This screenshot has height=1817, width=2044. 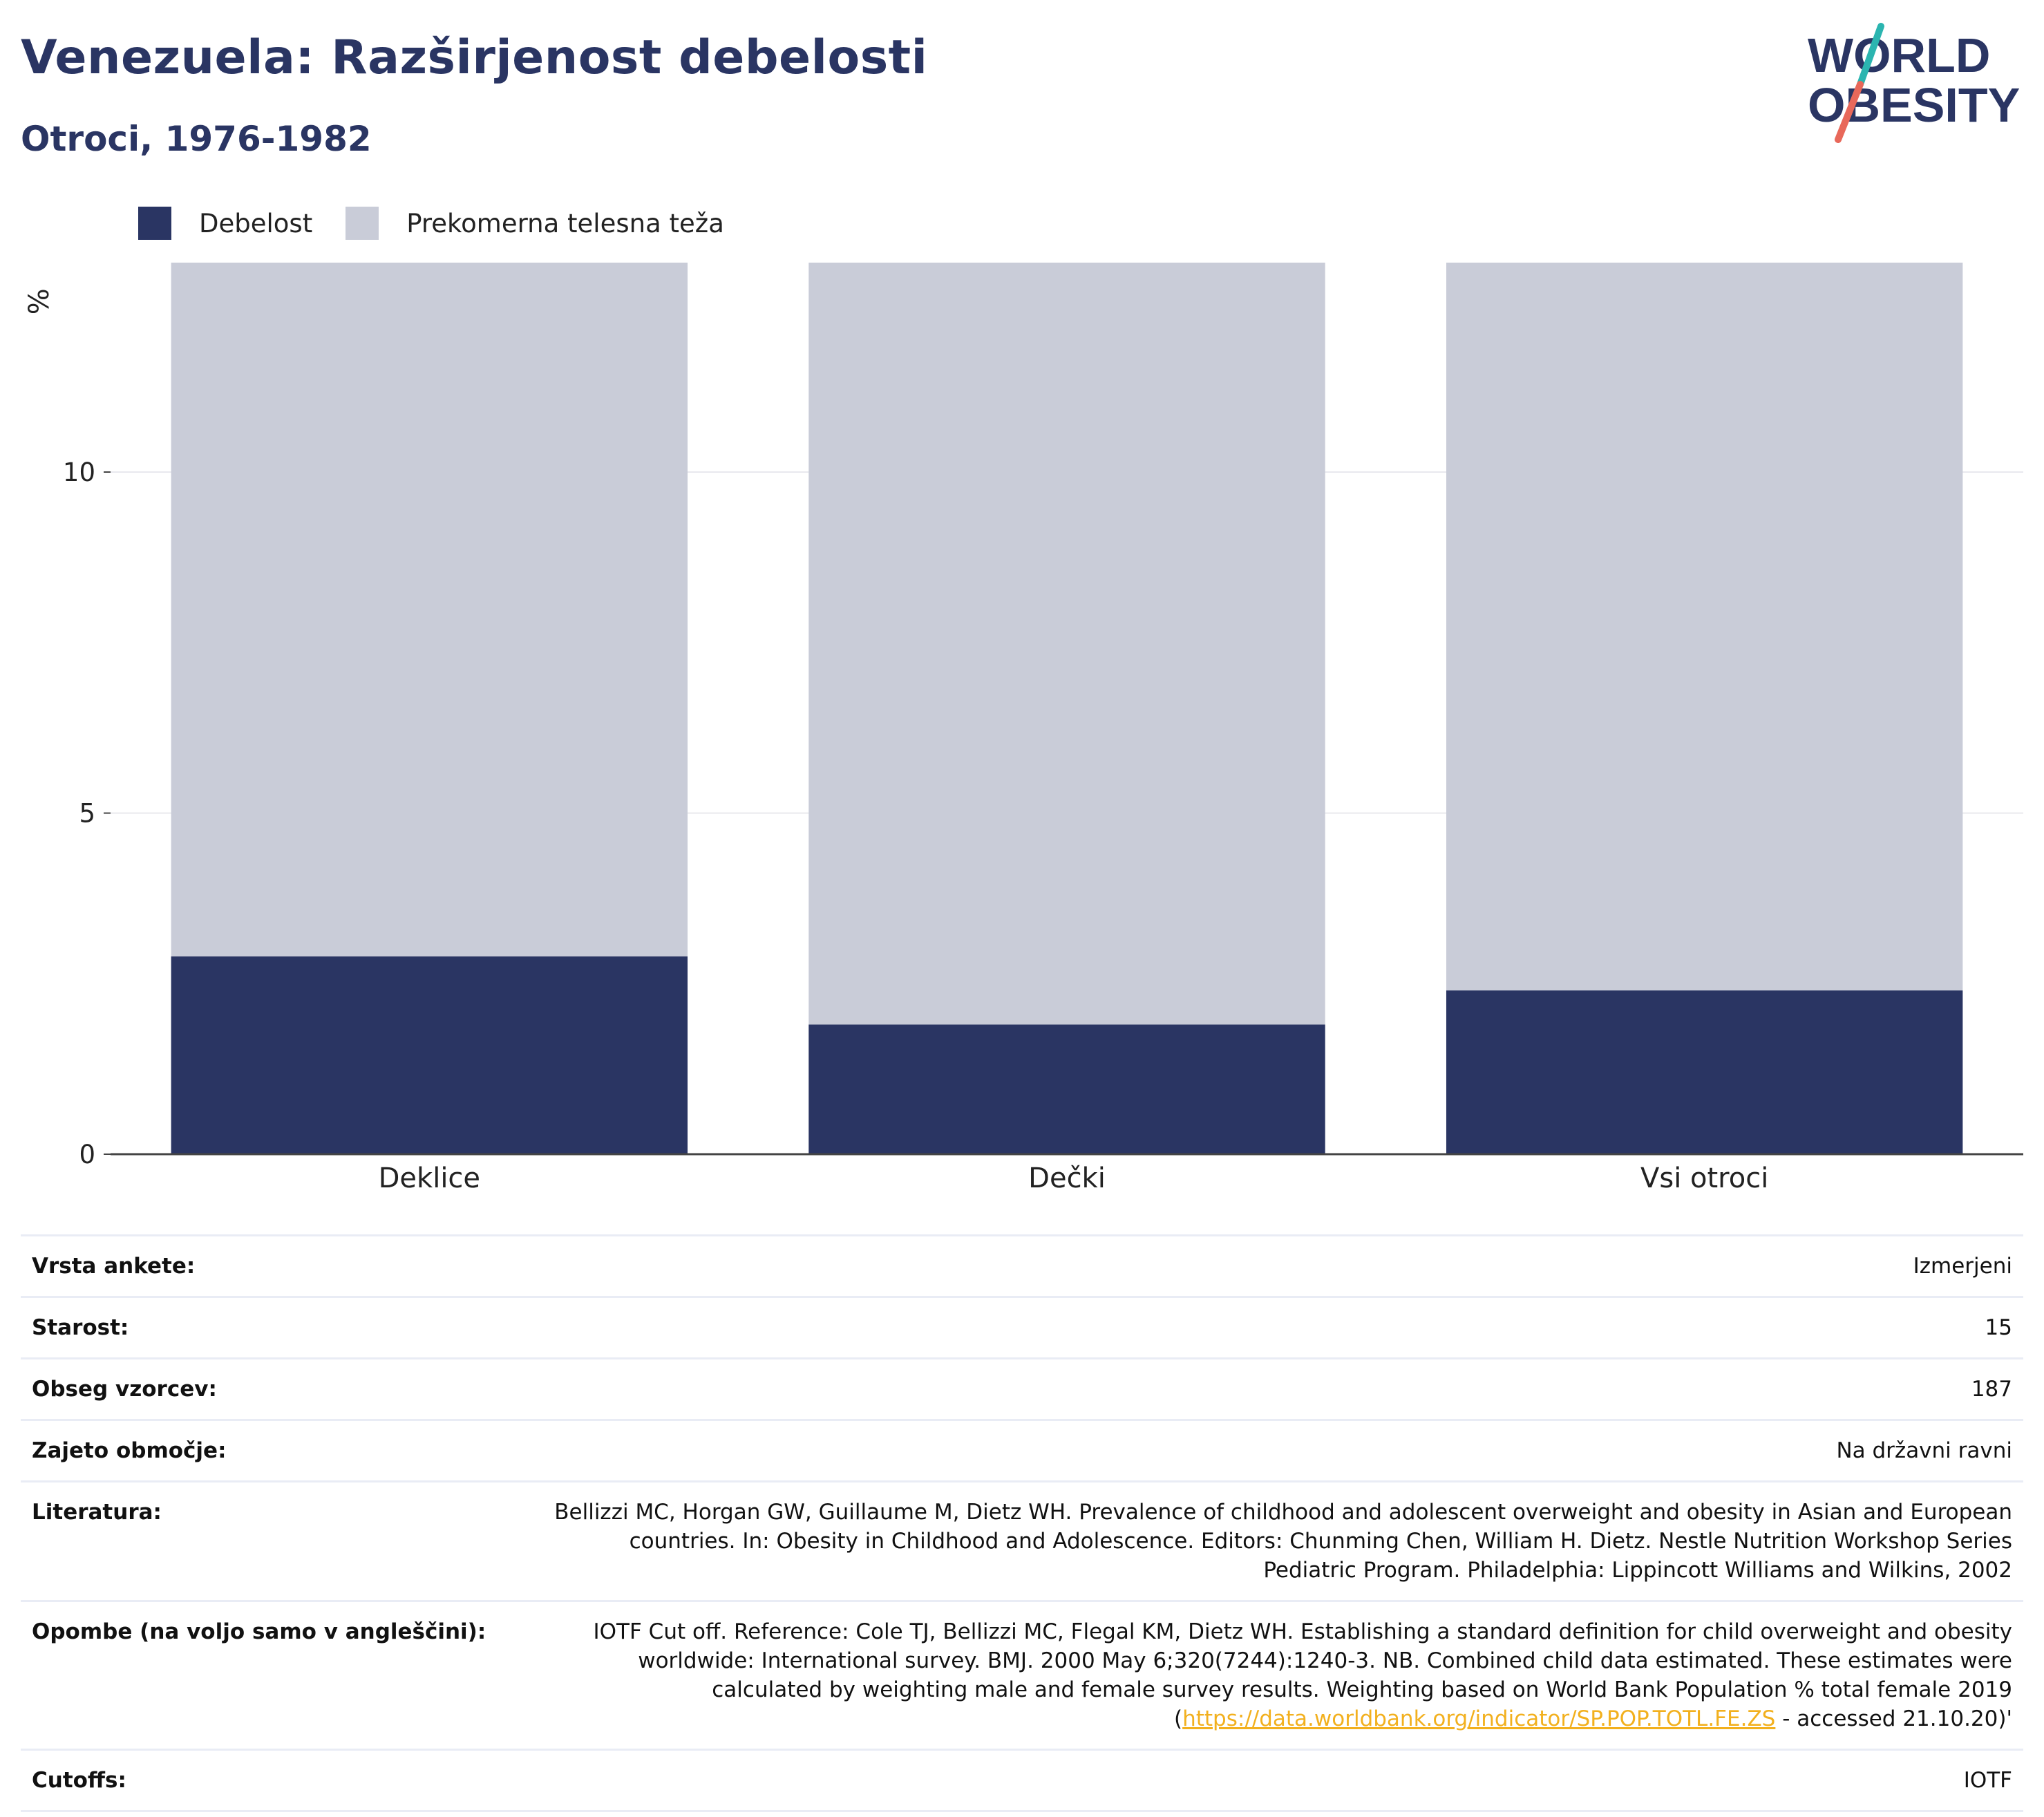 I want to click on metadata-key: Vrsta ankete:, so click(x=114, y=1266).